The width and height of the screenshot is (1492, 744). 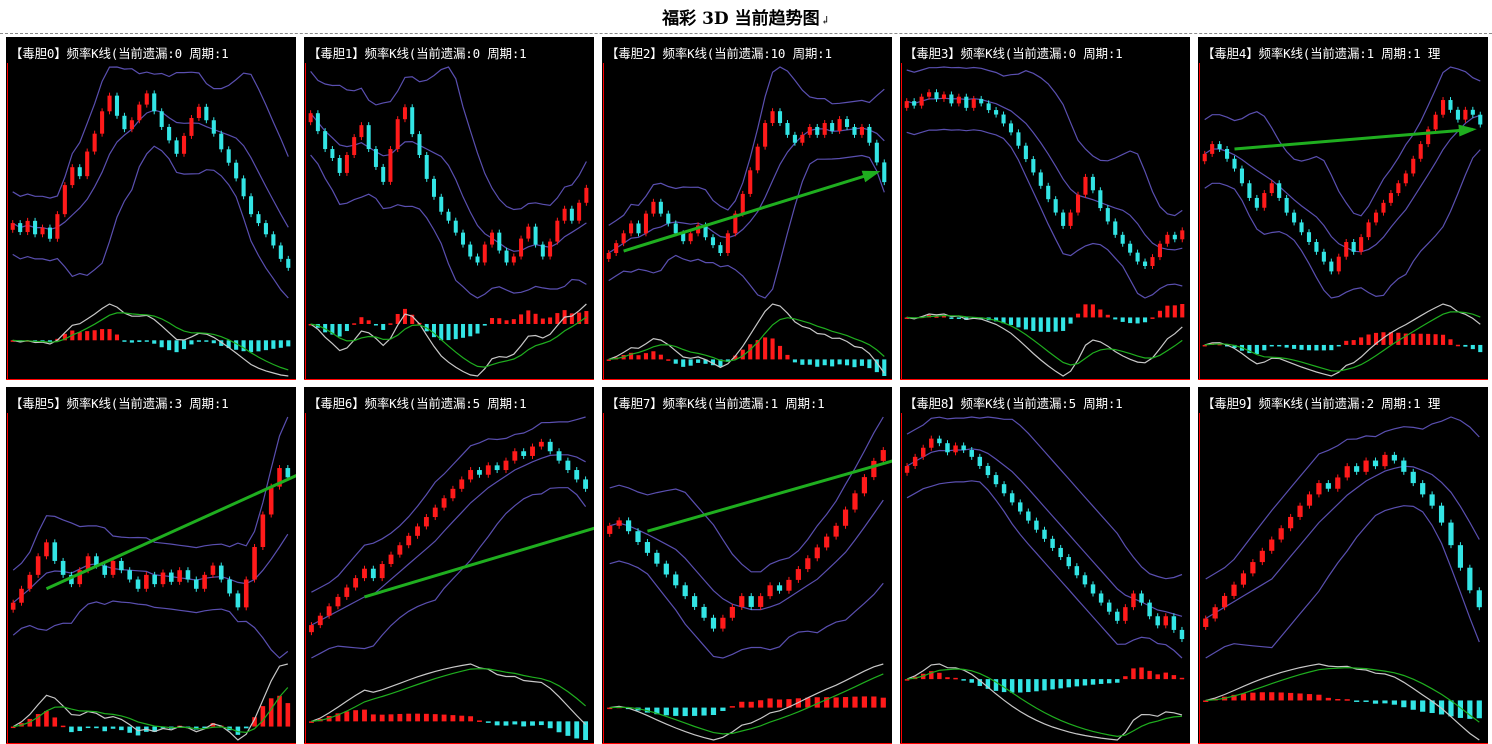 What do you see at coordinates (741, 19) in the screenshot?
I see `page-title-text: 福彩 3D 当前趋势图` at bounding box center [741, 19].